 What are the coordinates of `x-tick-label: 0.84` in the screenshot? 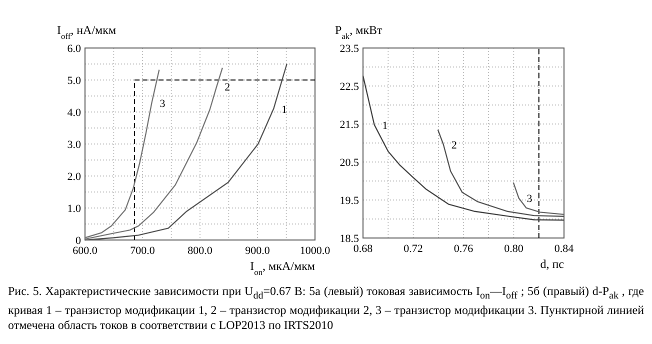 It's located at (564, 249).